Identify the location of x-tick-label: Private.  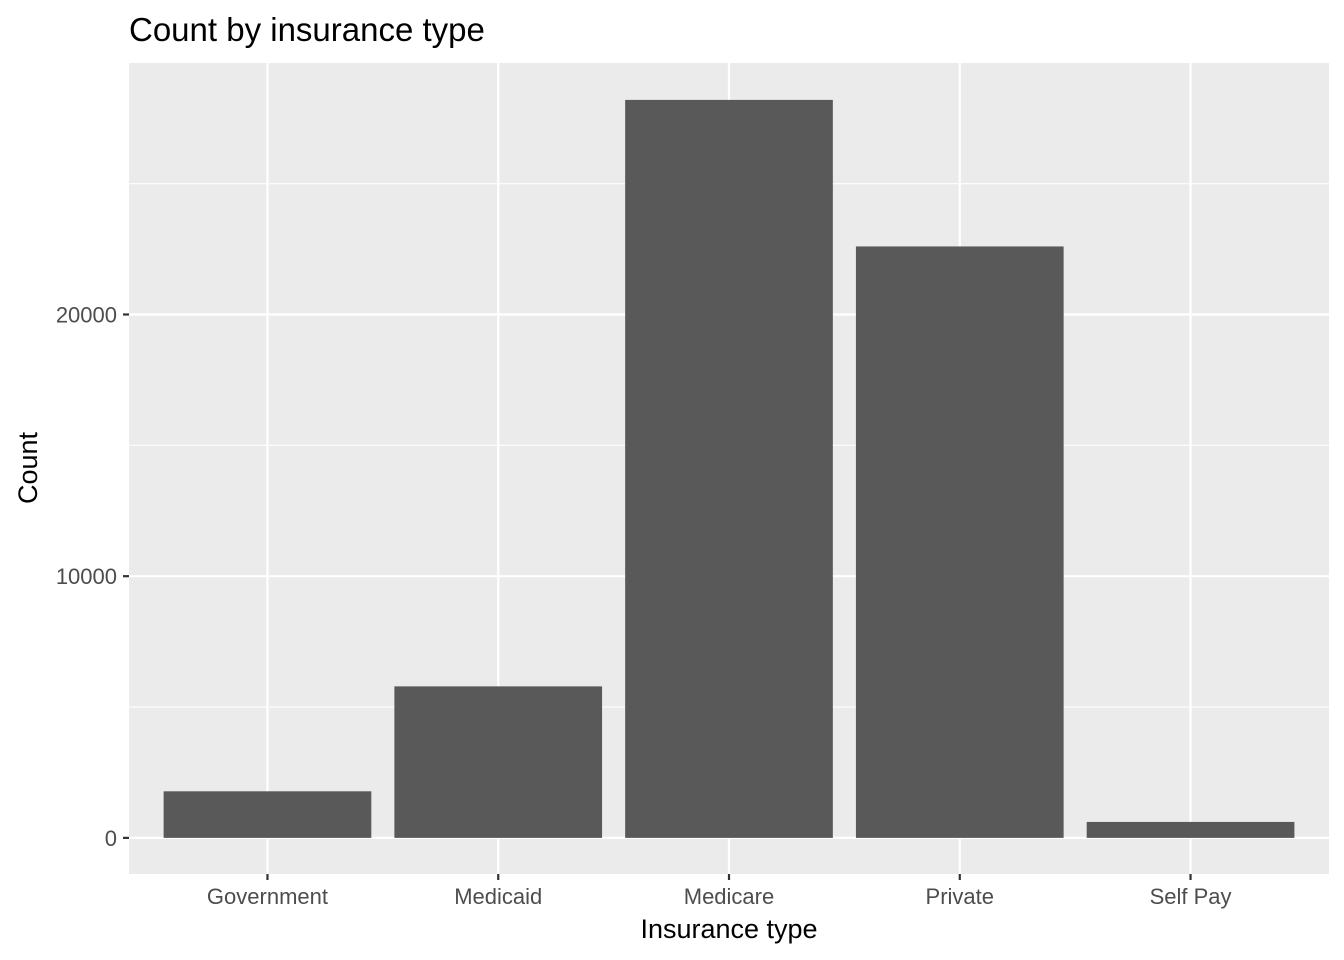
(960, 896).